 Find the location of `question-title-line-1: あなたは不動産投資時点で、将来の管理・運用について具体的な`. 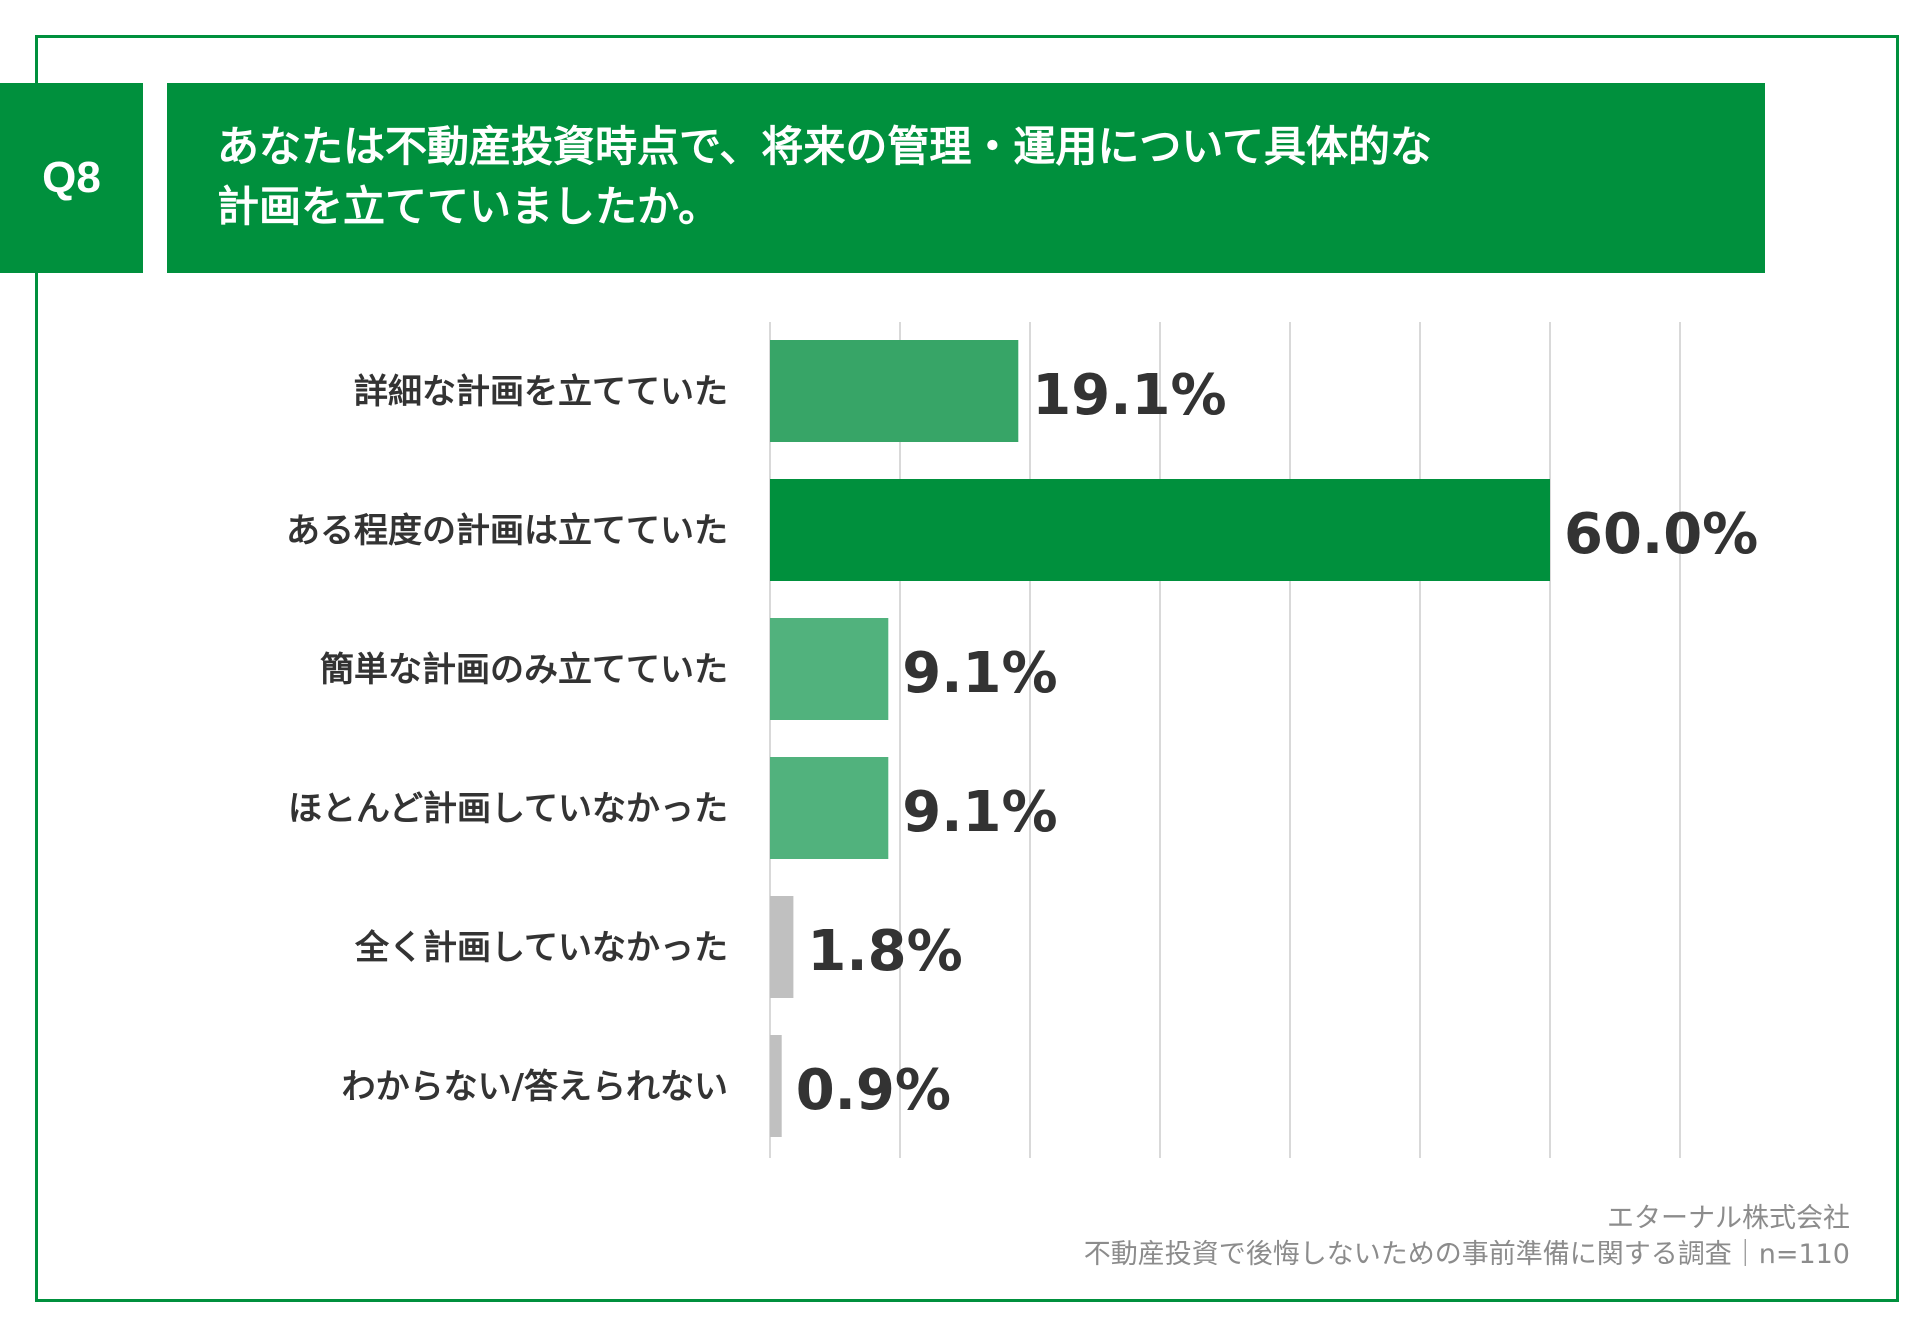

question-title-line-1: あなたは不動産投資時点で、将来の管理・運用について具体的な is located at coordinates (825, 146).